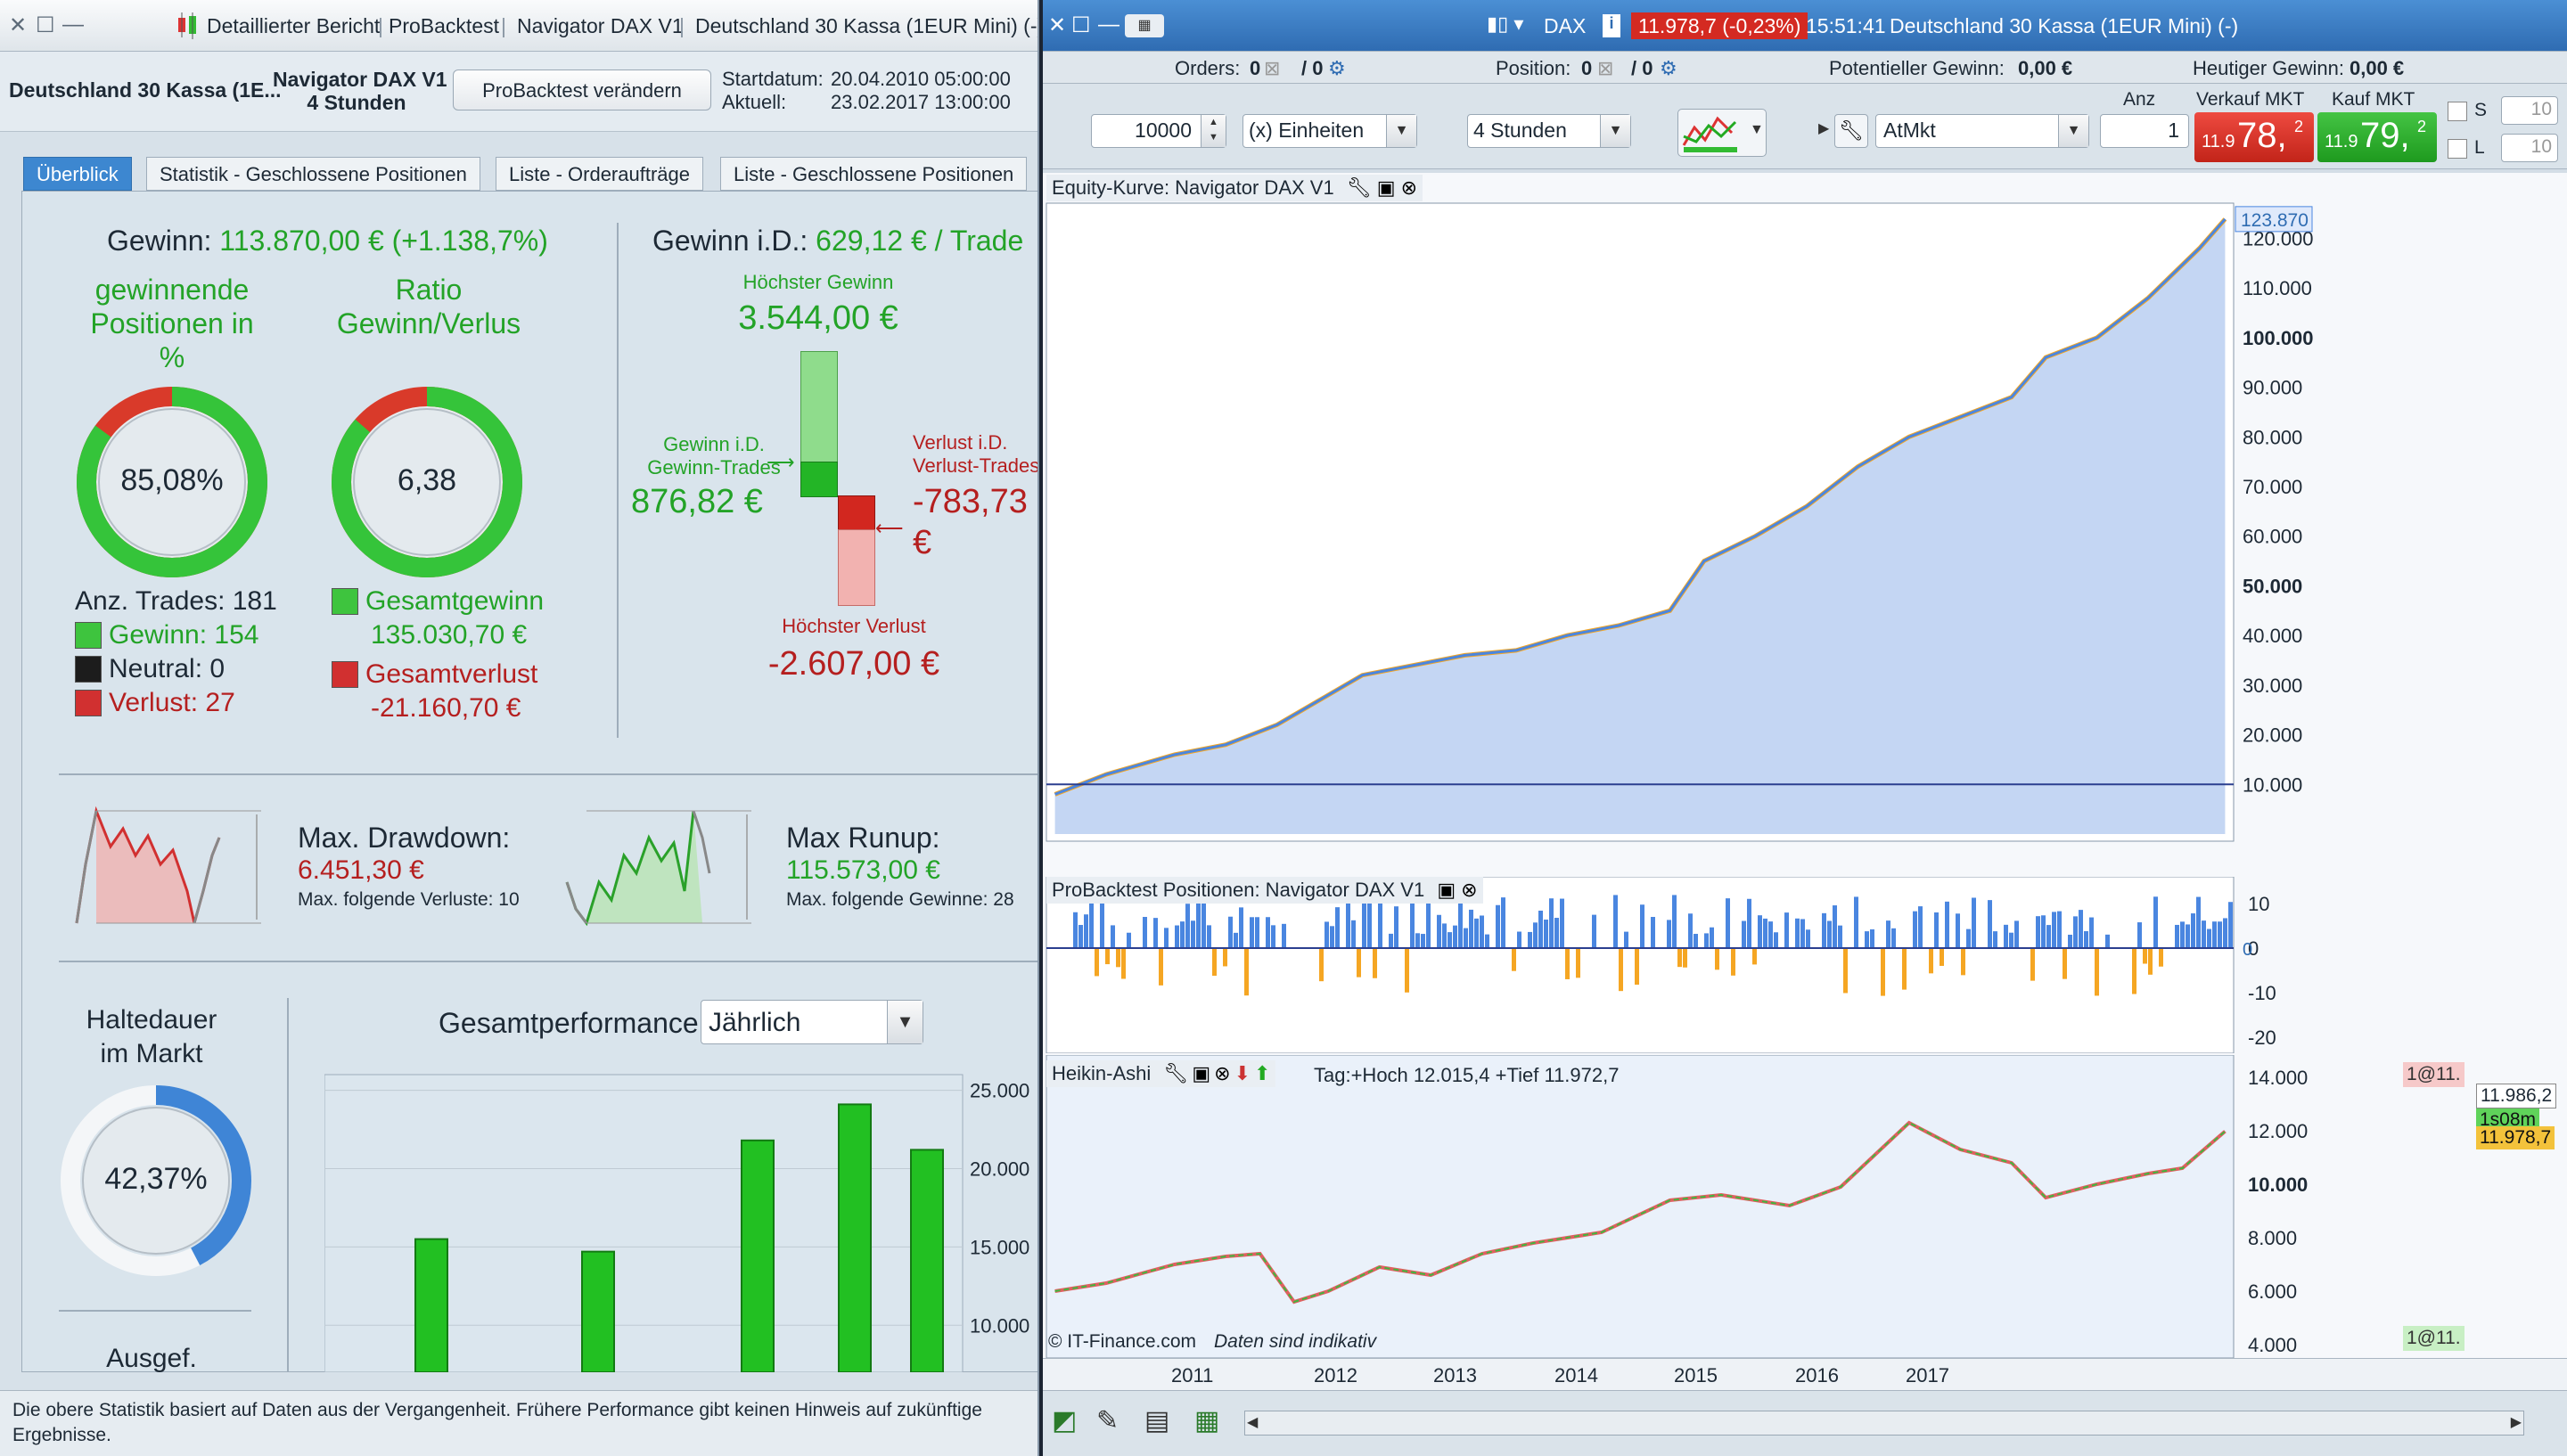  I want to click on buy-button: 11.9 79, 2, so click(2377, 137).